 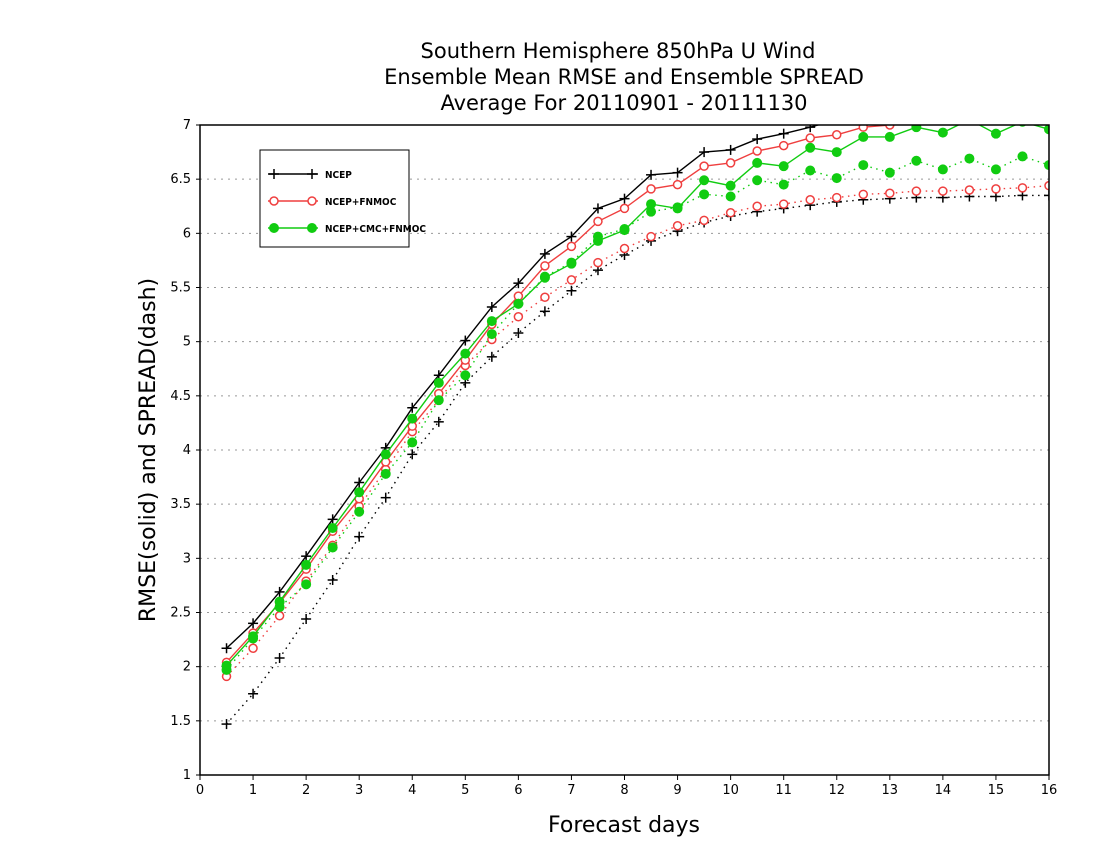 What do you see at coordinates (187, 233) in the screenshot?
I see `y-tick-label: 6` at bounding box center [187, 233].